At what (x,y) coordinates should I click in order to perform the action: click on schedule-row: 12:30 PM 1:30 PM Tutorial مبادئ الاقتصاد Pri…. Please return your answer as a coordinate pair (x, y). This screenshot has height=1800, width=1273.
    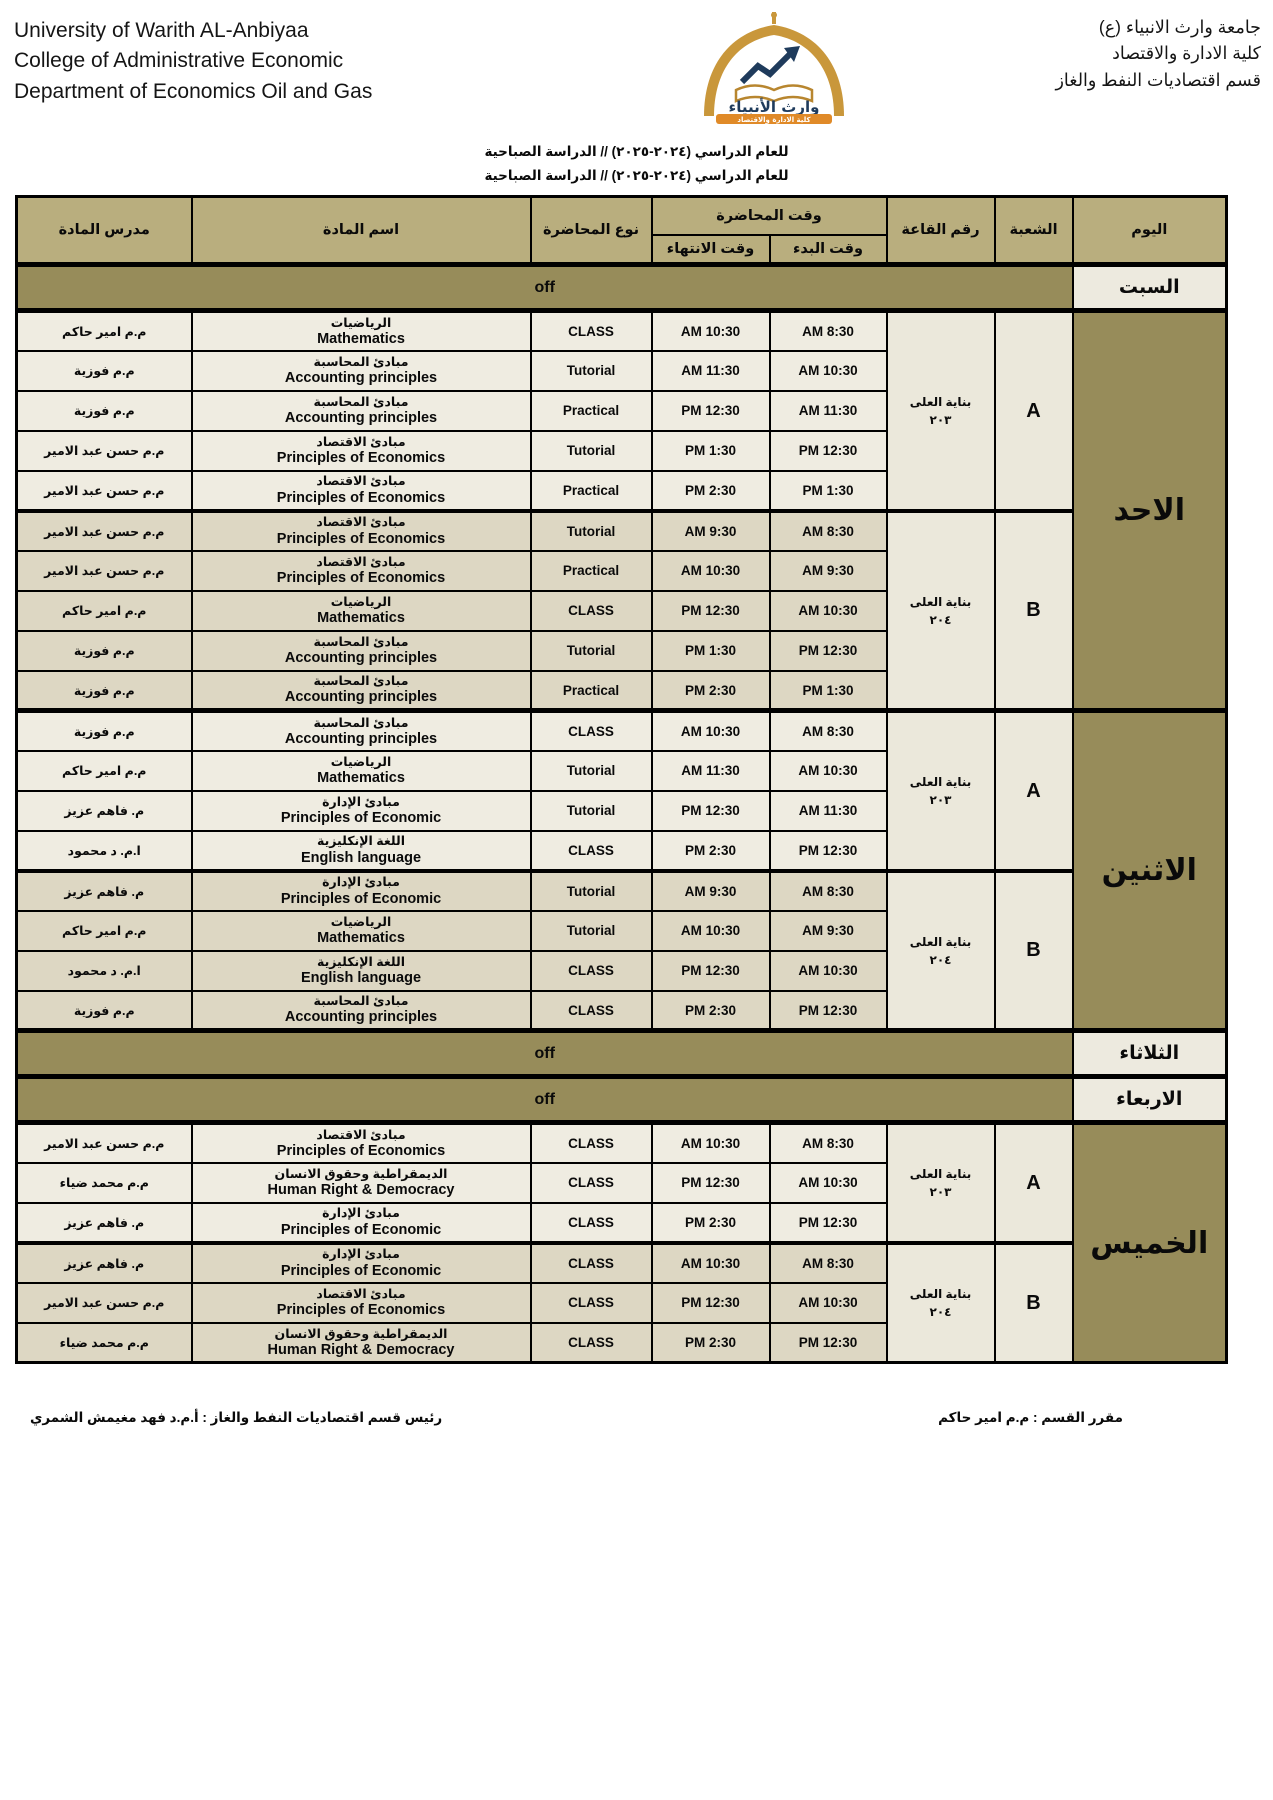
    Looking at the image, I should click on (621, 450).